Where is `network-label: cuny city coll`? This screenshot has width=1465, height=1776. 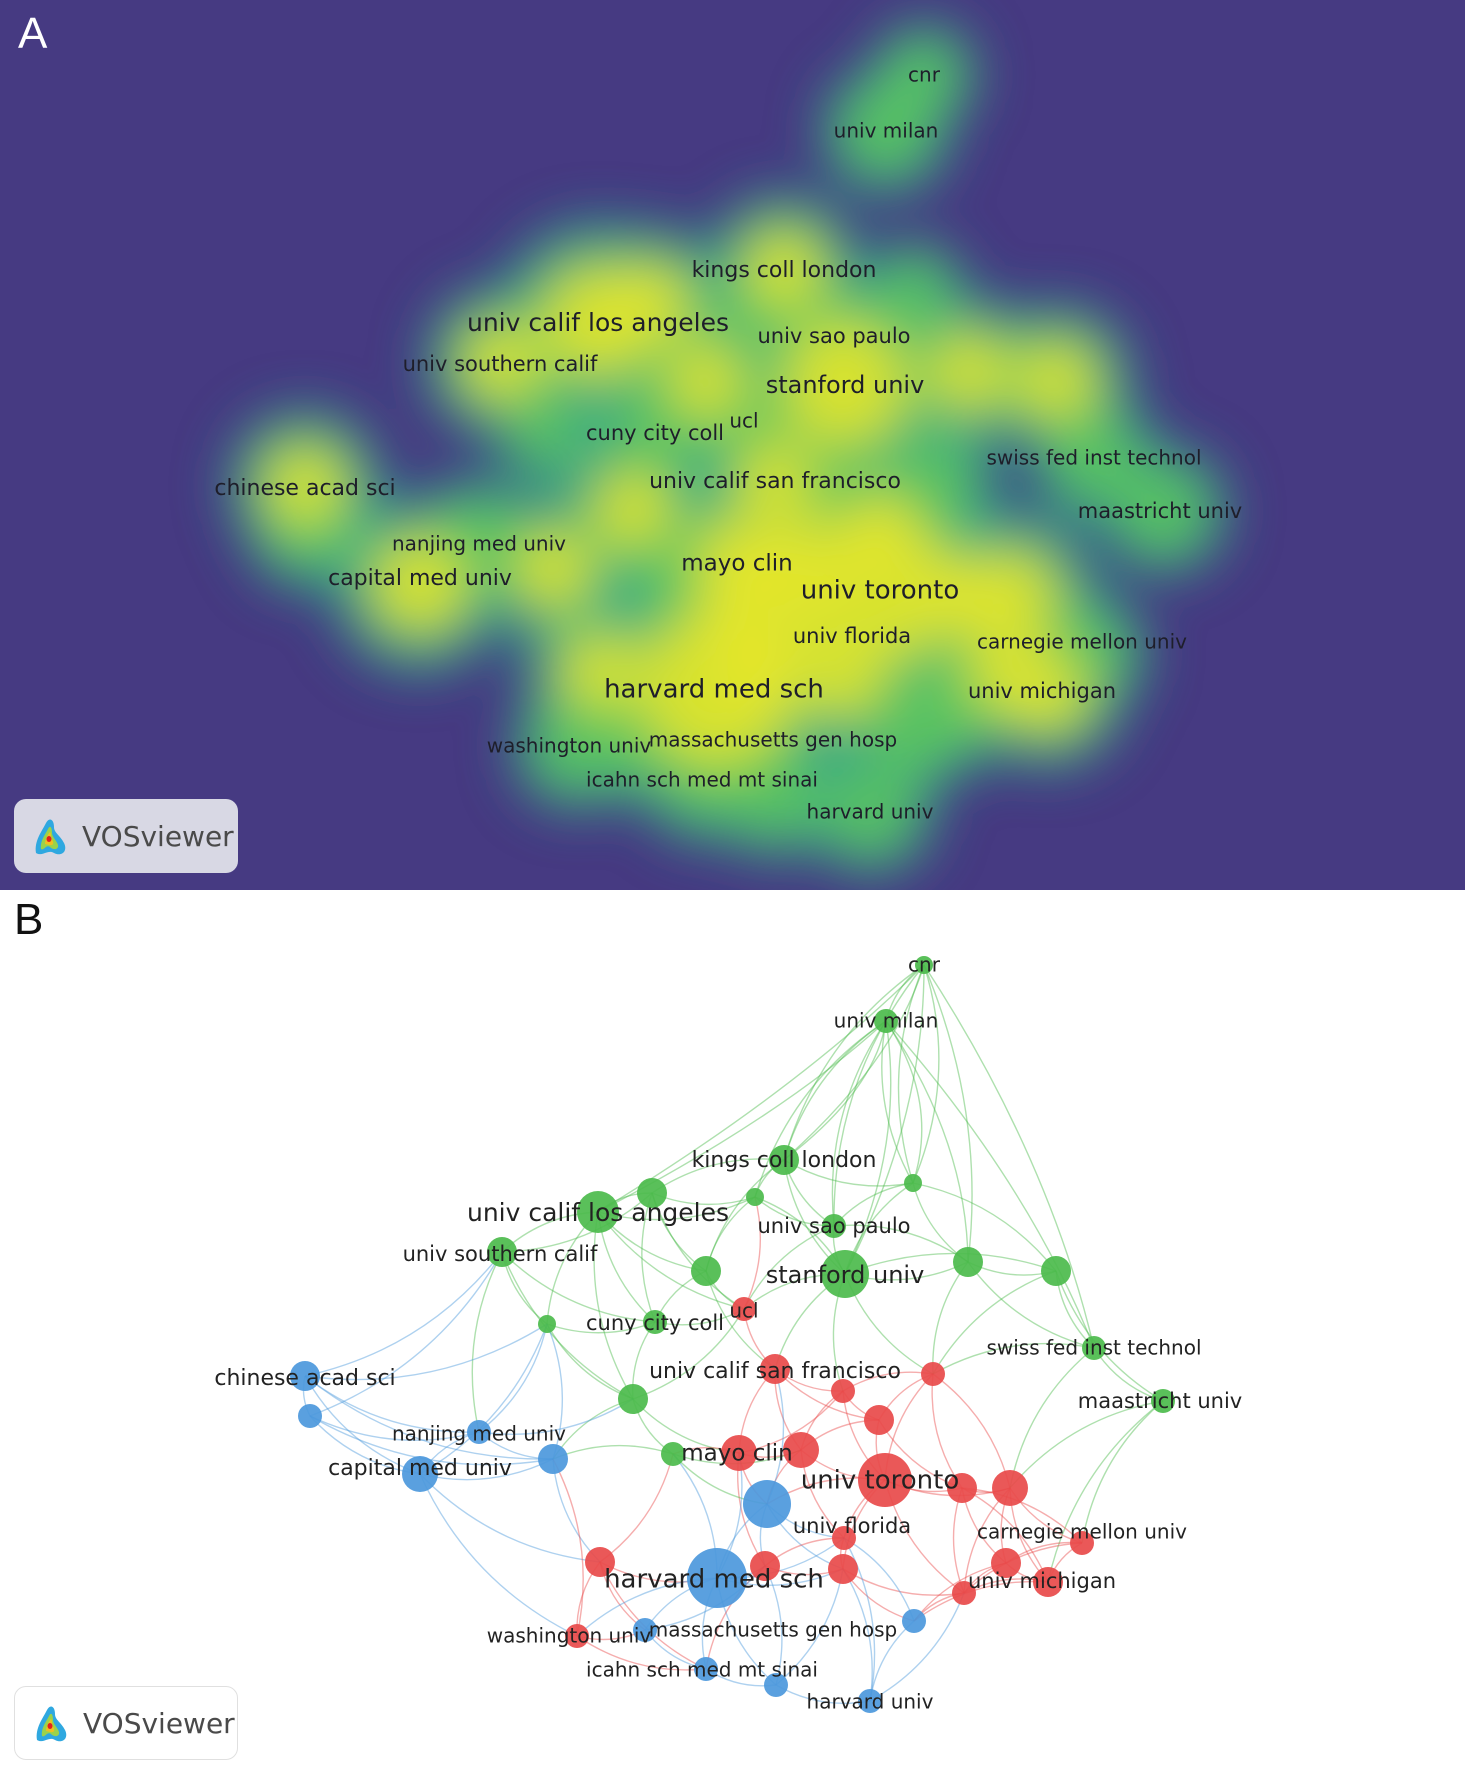
network-label: cuny city coll is located at coordinates (655, 1323).